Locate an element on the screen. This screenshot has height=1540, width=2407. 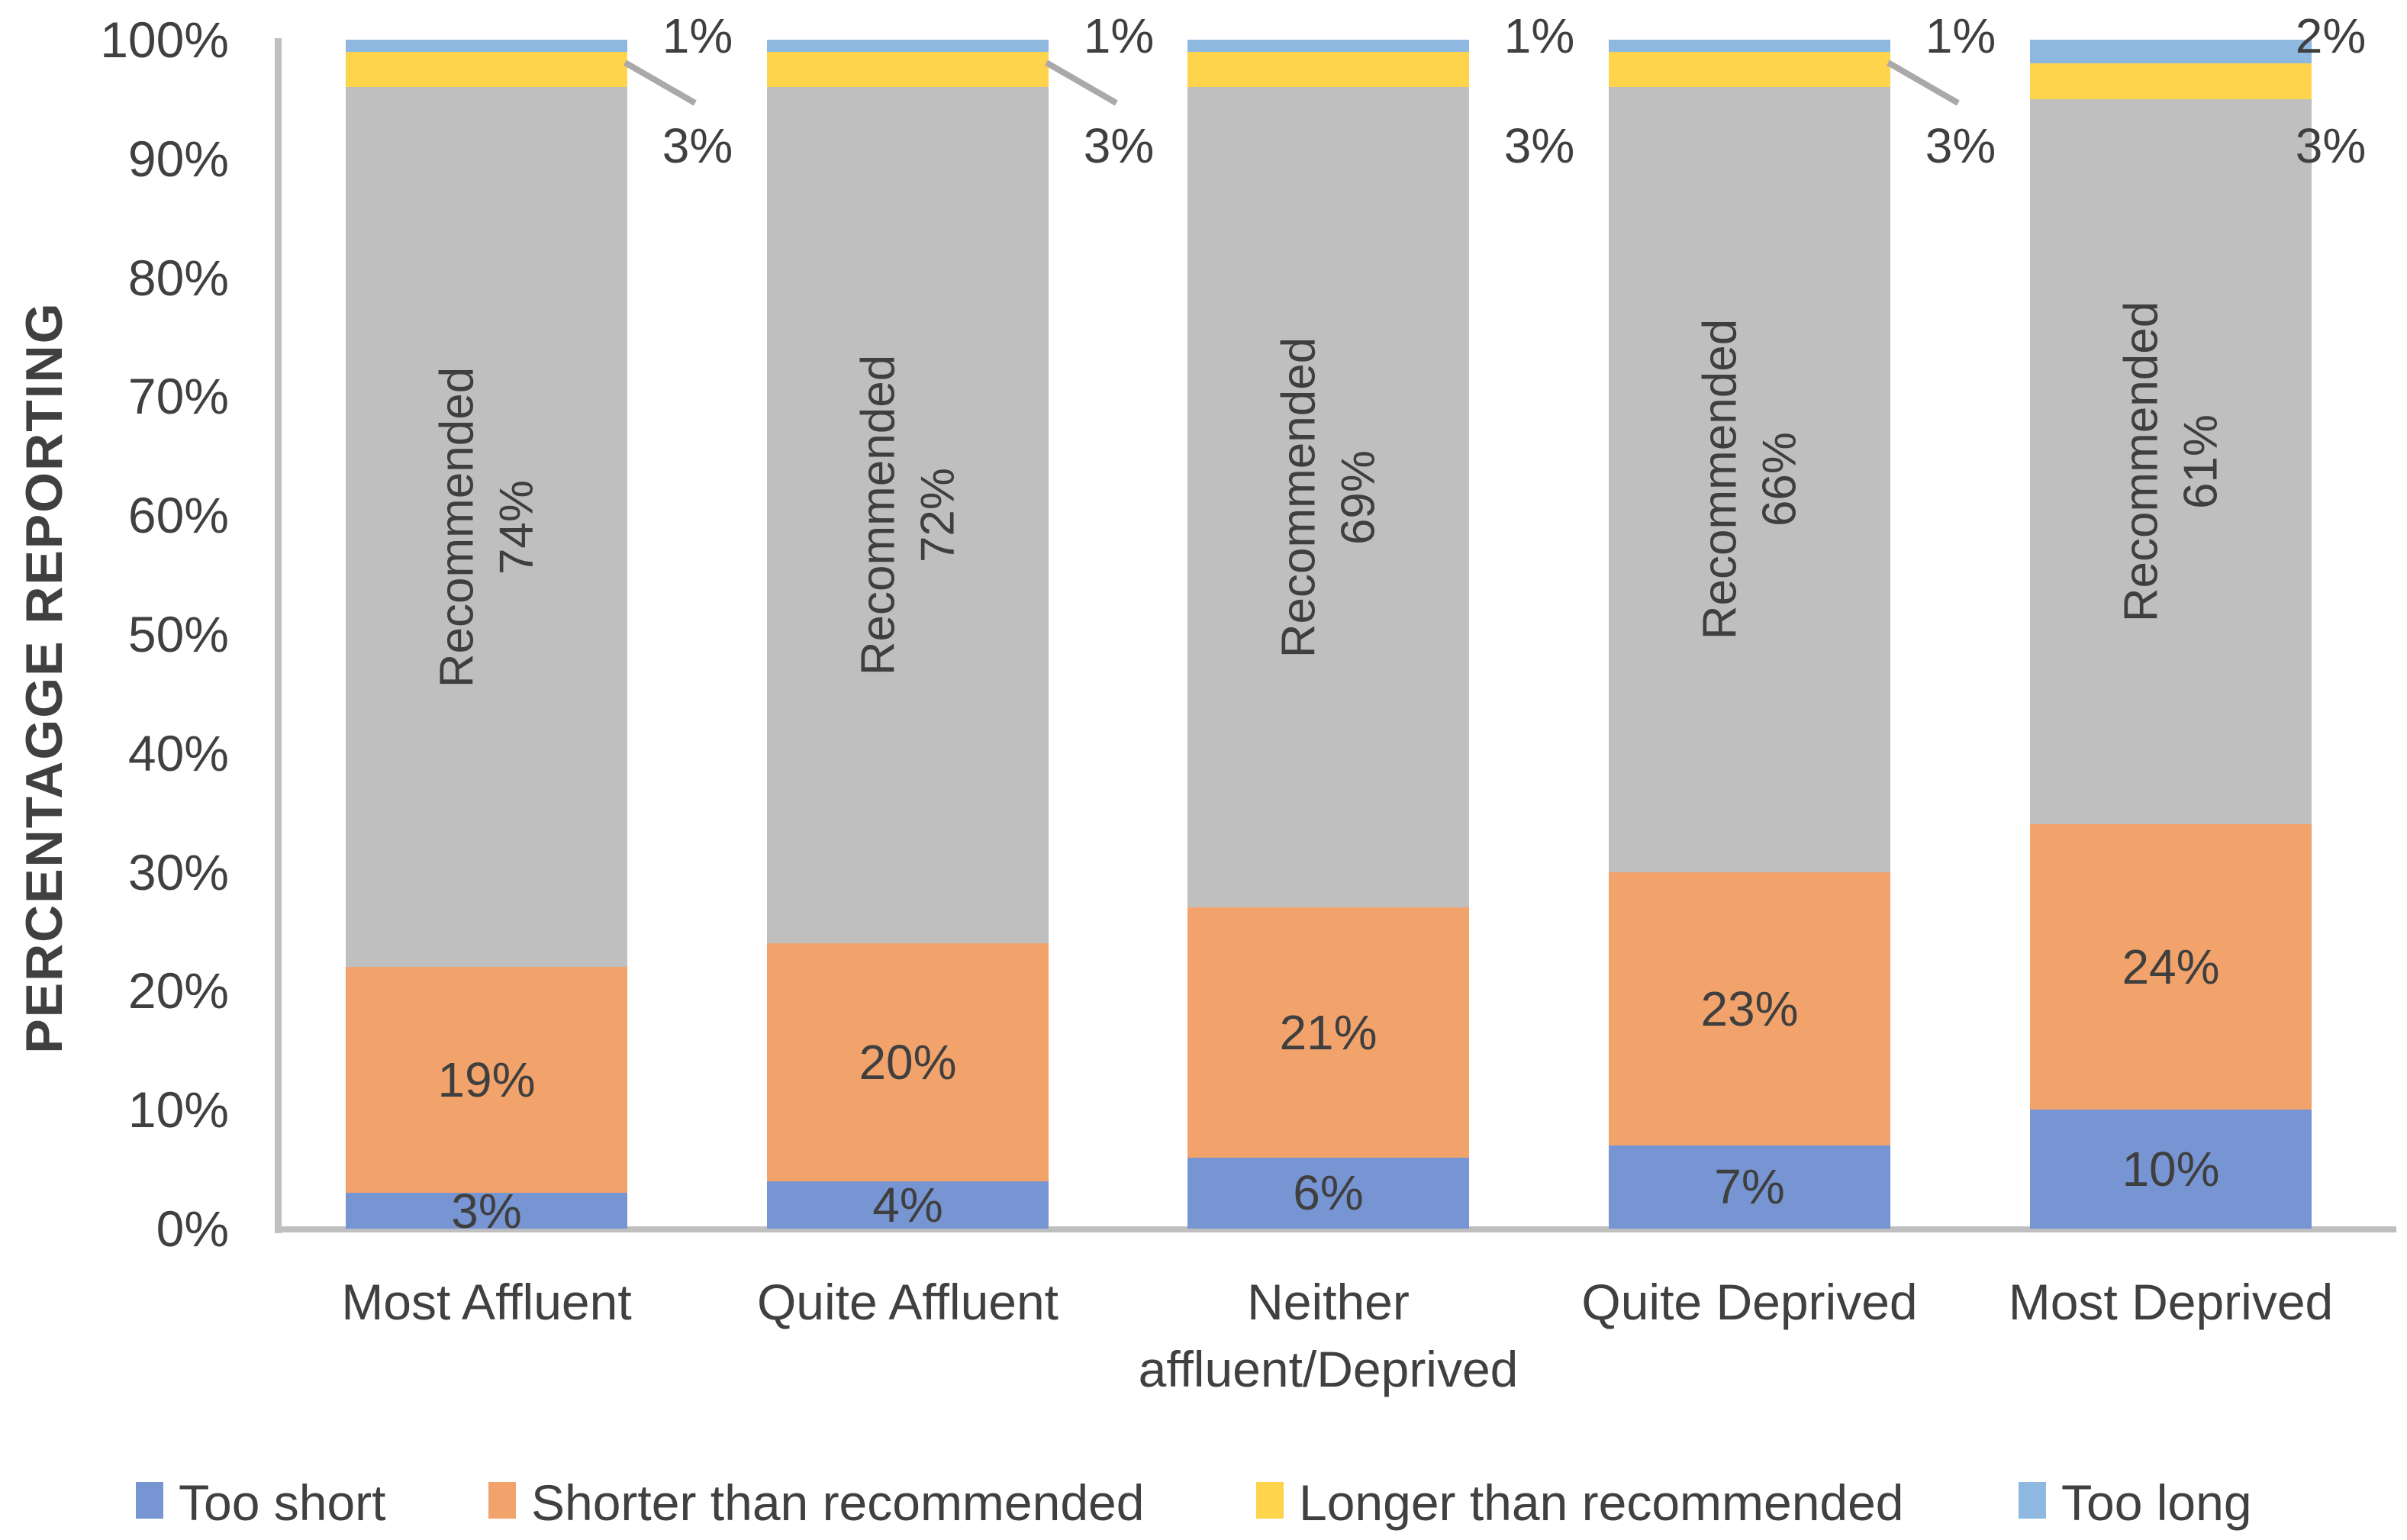
legend-item-longer-than-recommended: Longer than recommended is located at coordinates (1637, 1503).